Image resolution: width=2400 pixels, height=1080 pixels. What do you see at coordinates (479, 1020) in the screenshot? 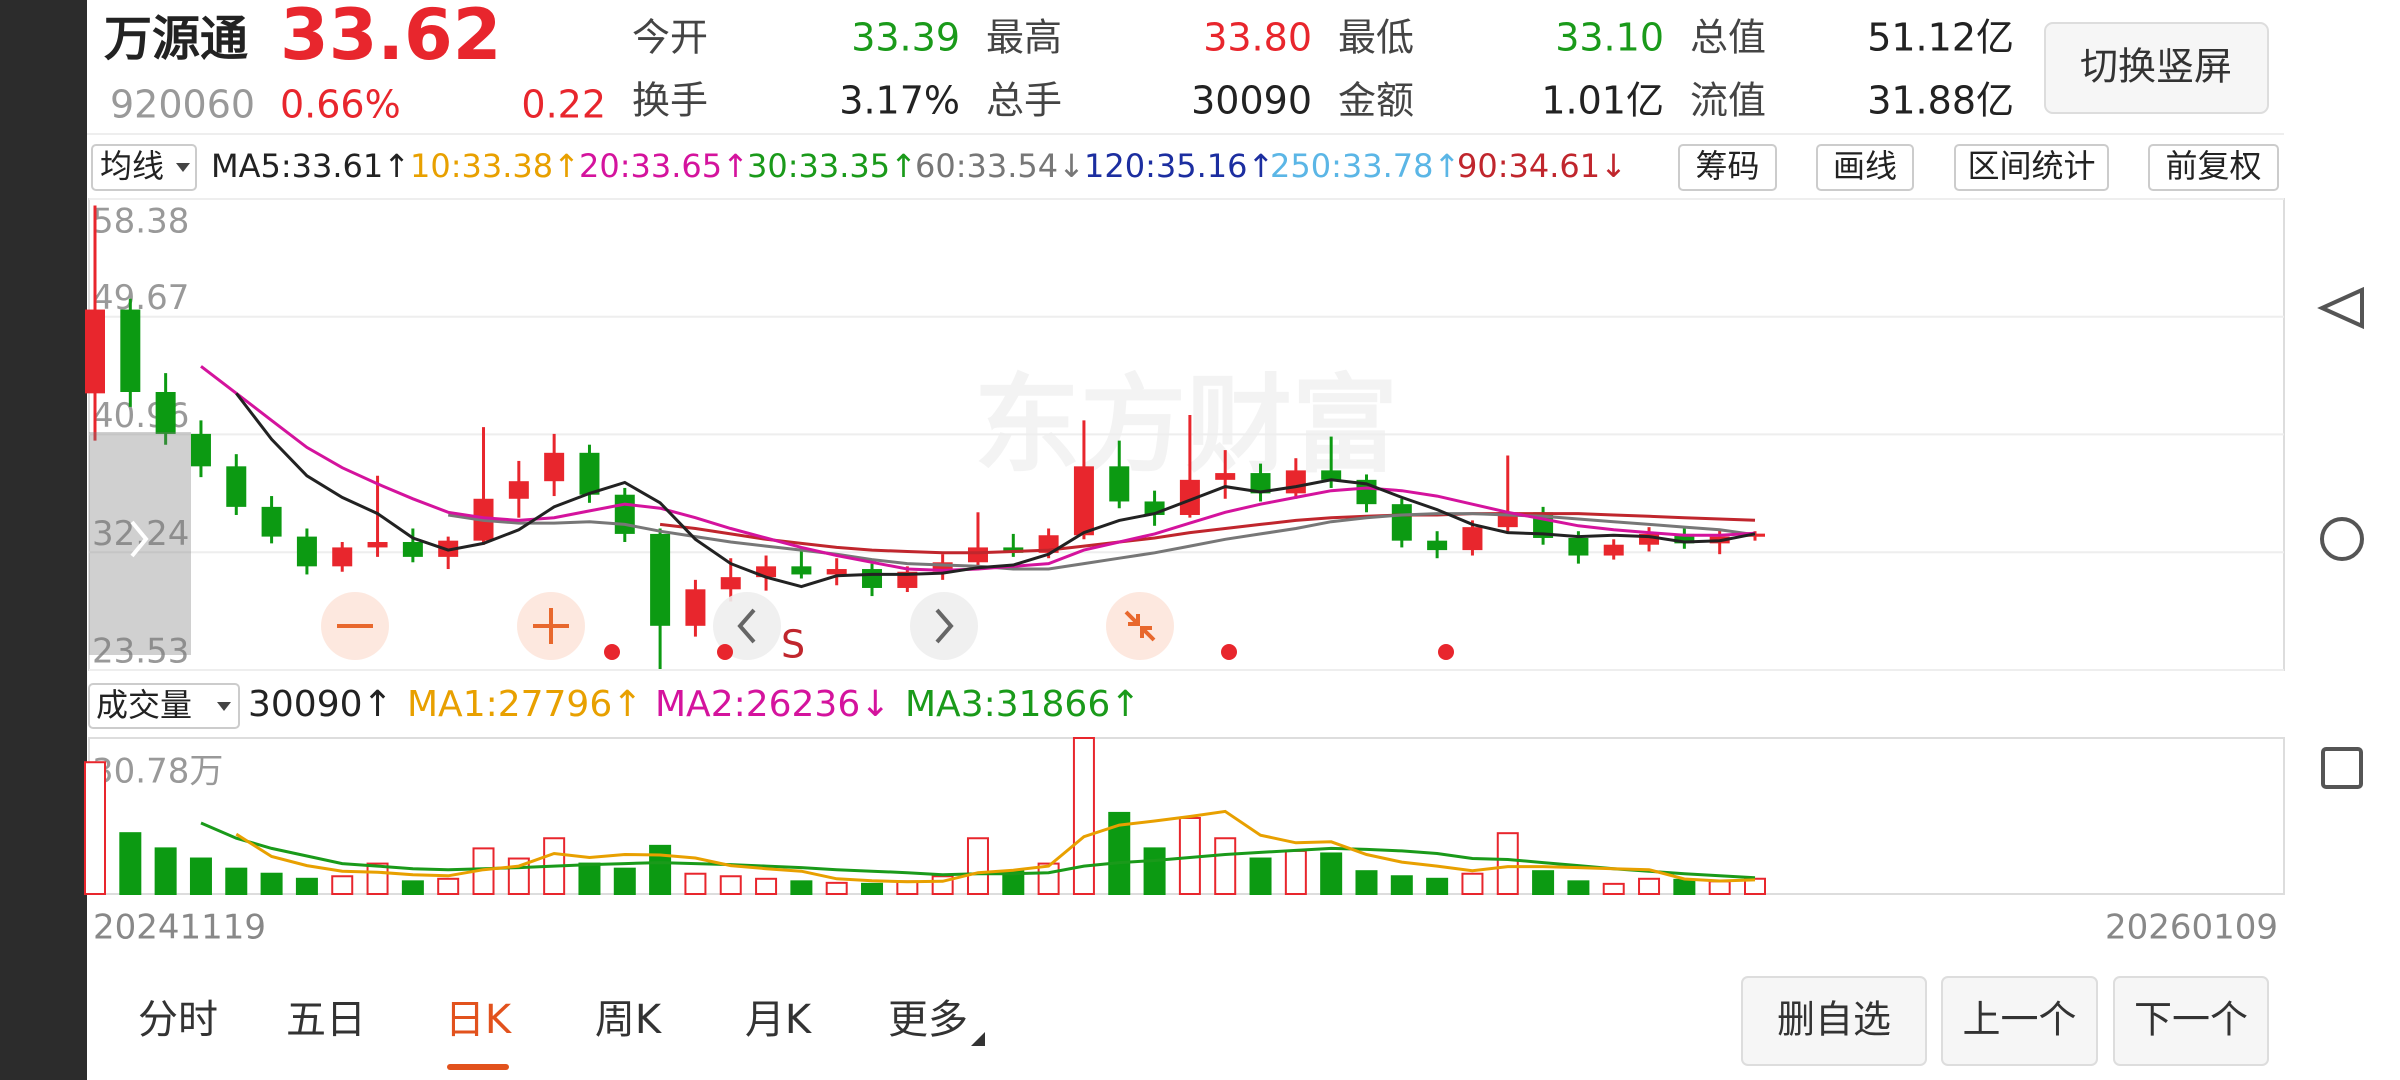
I see `tab: 日K` at bounding box center [479, 1020].